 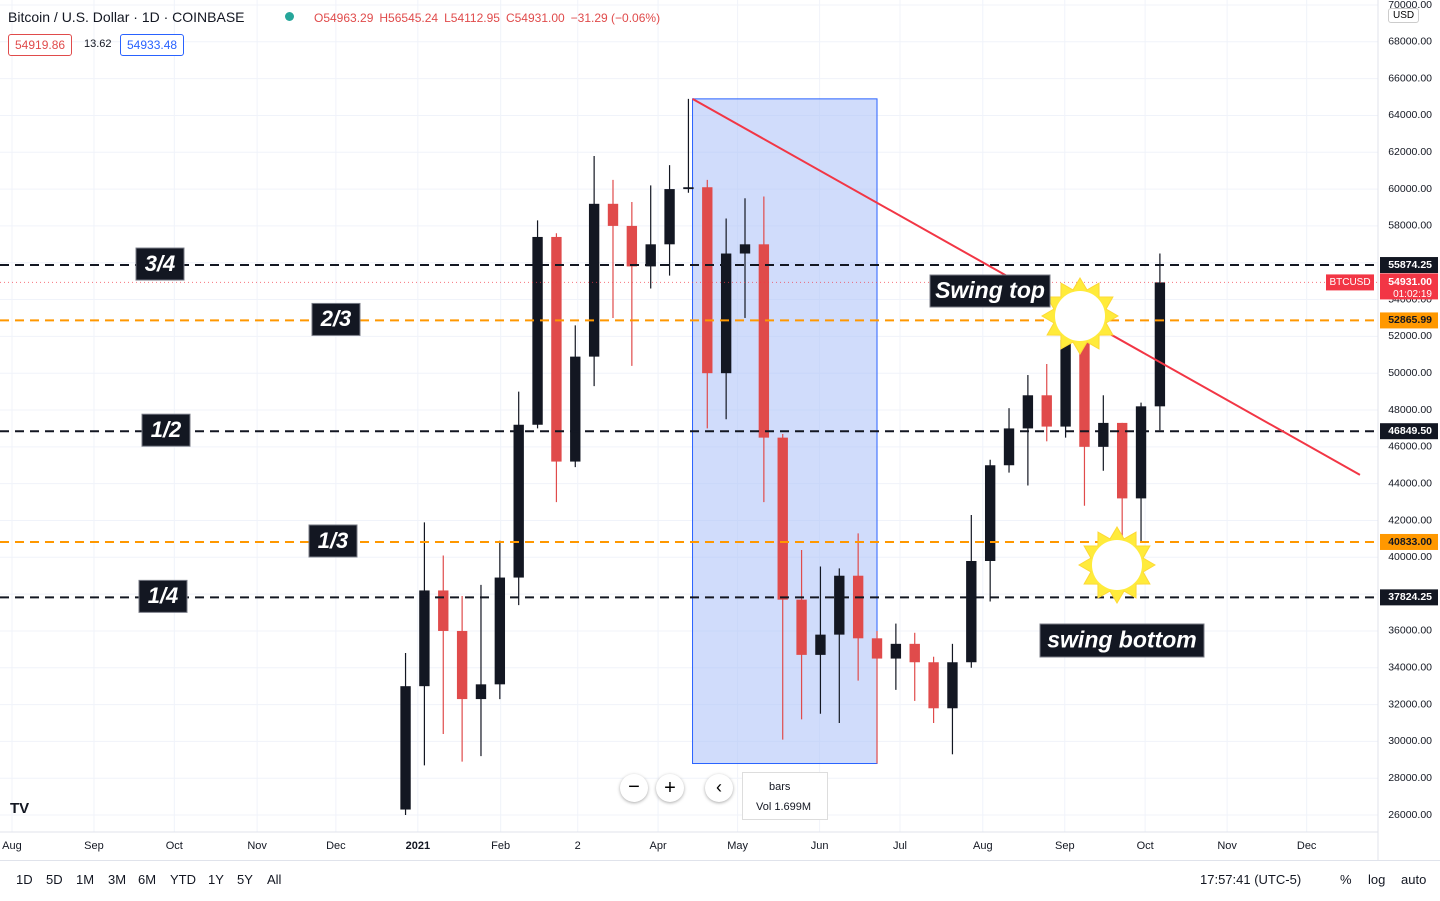 What do you see at coordinates (174, 846) in the screenshot?
I see `x-tick-label: Oct` at bounding box center [174, 846].